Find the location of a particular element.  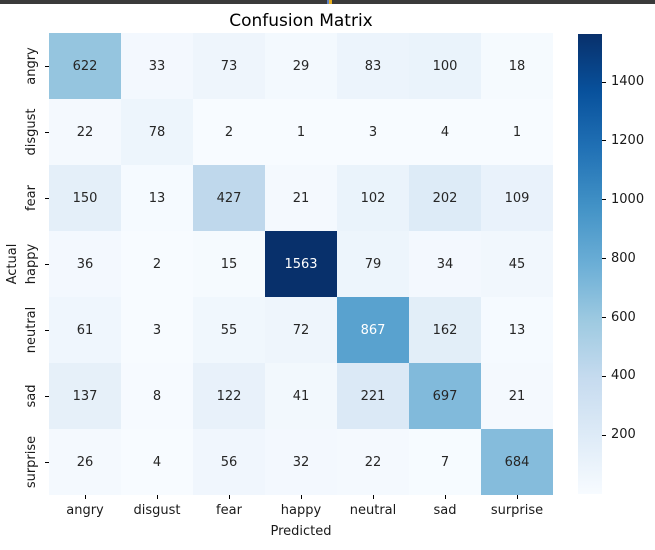

x-tick-label: neutral is located at coordinates (373, 510).